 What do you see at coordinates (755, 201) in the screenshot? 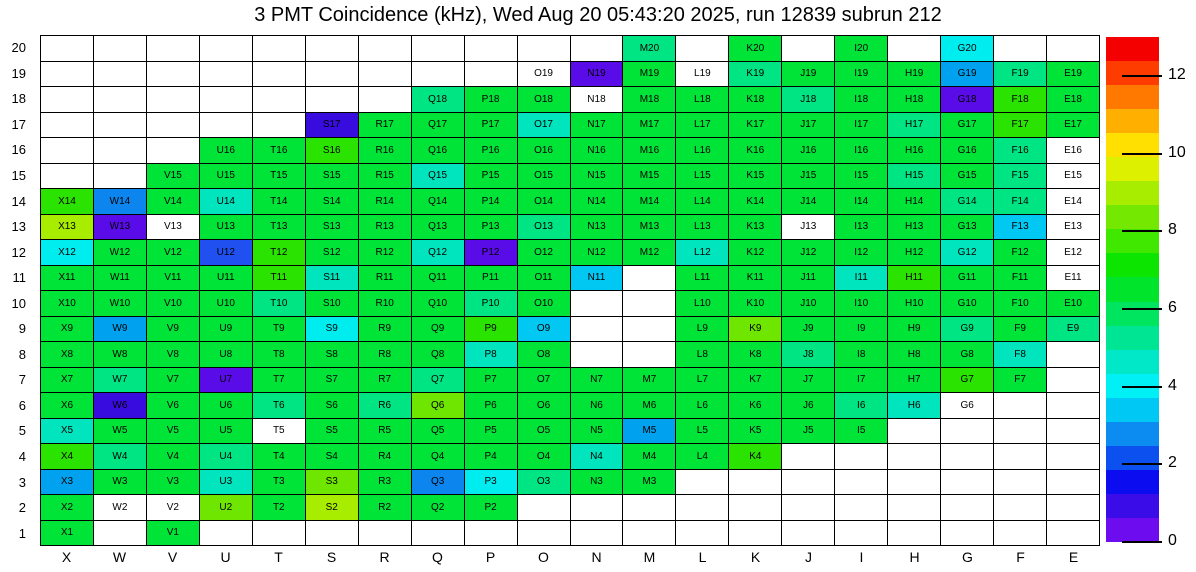
I see `heatmap-cell: K14` at bounding box center [755, 201].